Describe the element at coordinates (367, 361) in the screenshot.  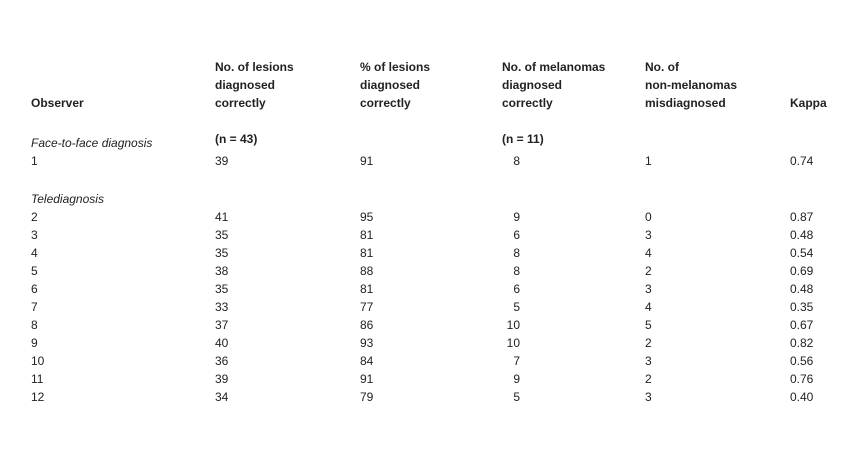
I see `cell-pct: 84` at that location.